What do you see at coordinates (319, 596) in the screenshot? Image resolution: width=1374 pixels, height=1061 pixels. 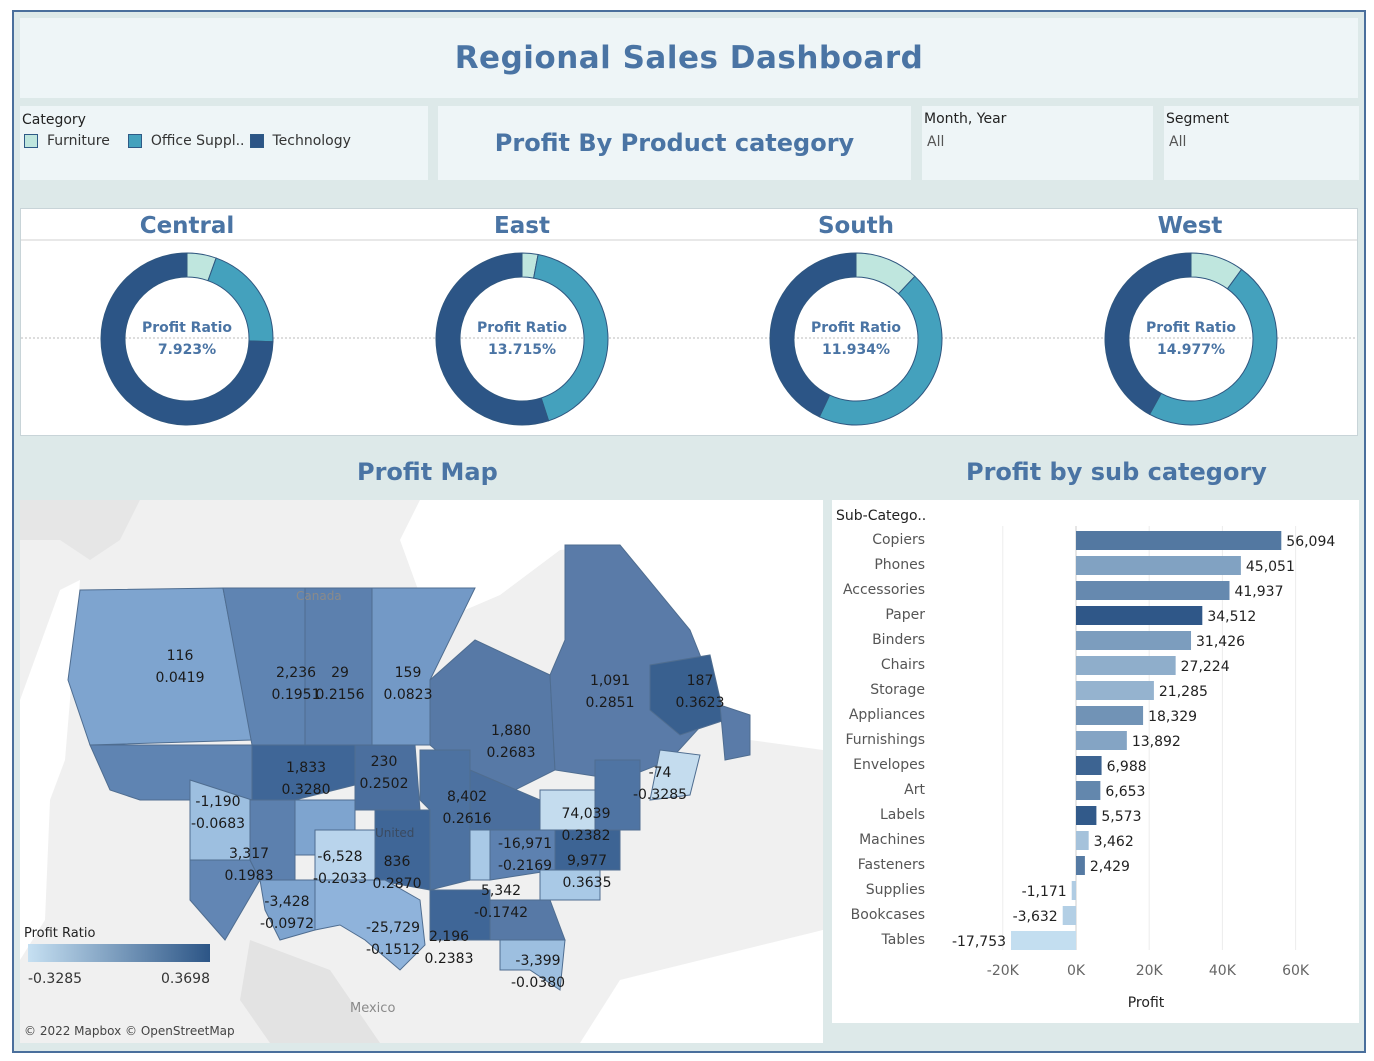 I see `map-country-label-canada: Canada` at bounding box center [319, 596].